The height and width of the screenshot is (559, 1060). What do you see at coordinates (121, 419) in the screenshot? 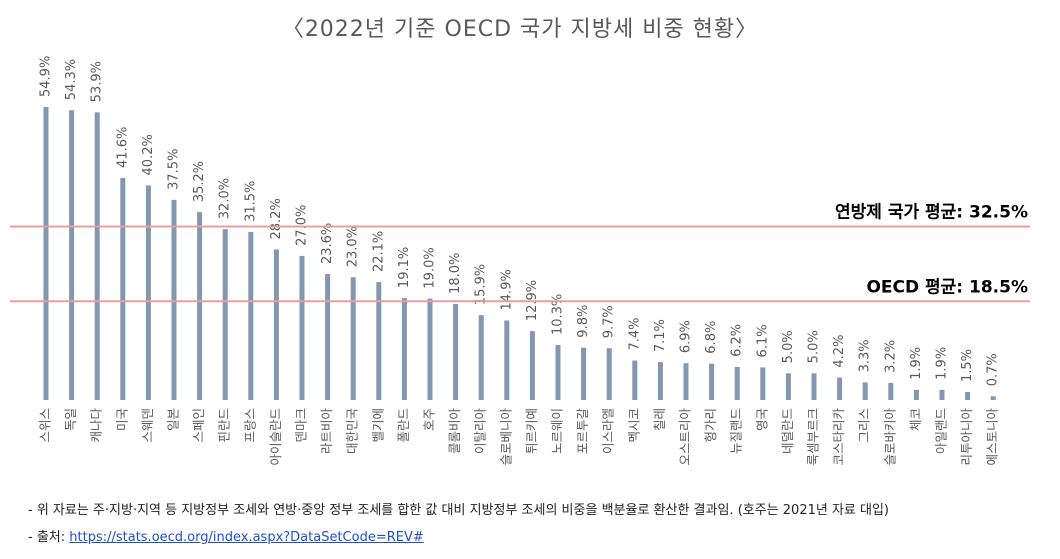
I see `category-label-3: 미국` at bounding box center [121, 419].